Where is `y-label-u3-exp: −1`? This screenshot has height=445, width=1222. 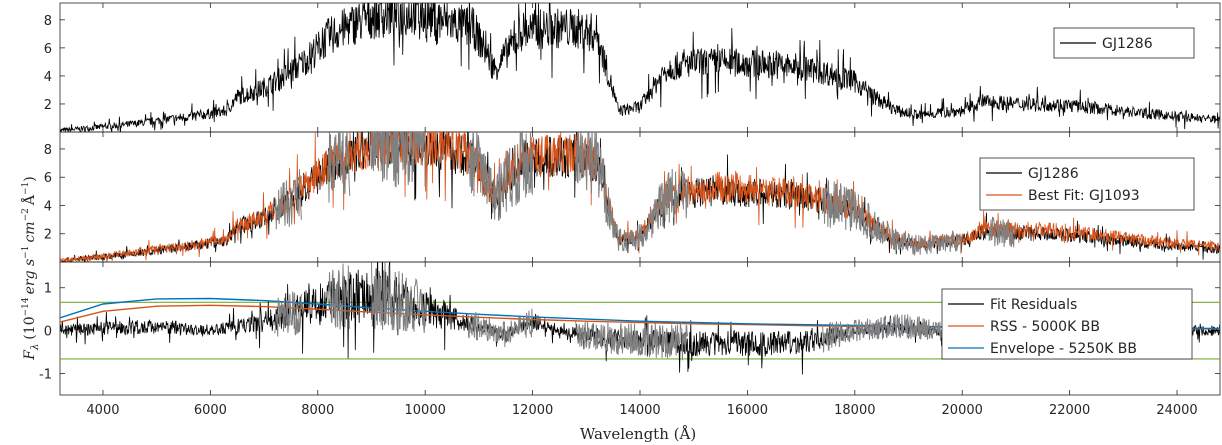 y-label-u3-exp: −1 is located at coordinates (26, 188).